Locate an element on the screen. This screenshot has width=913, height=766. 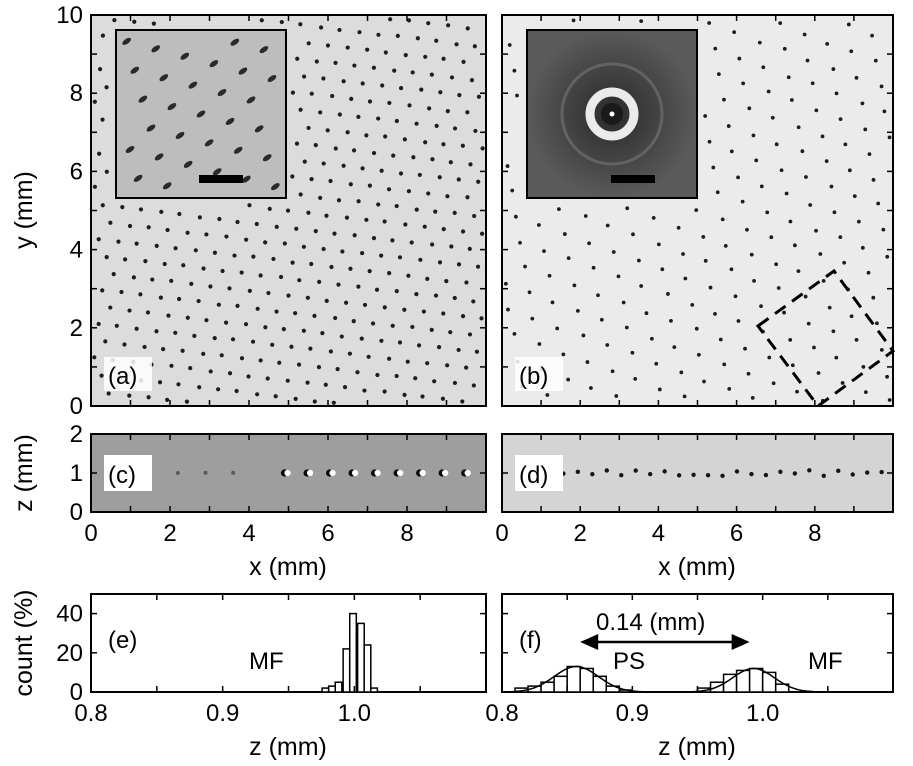
panel-c-label: (c) is located at coordinates (122, 475).